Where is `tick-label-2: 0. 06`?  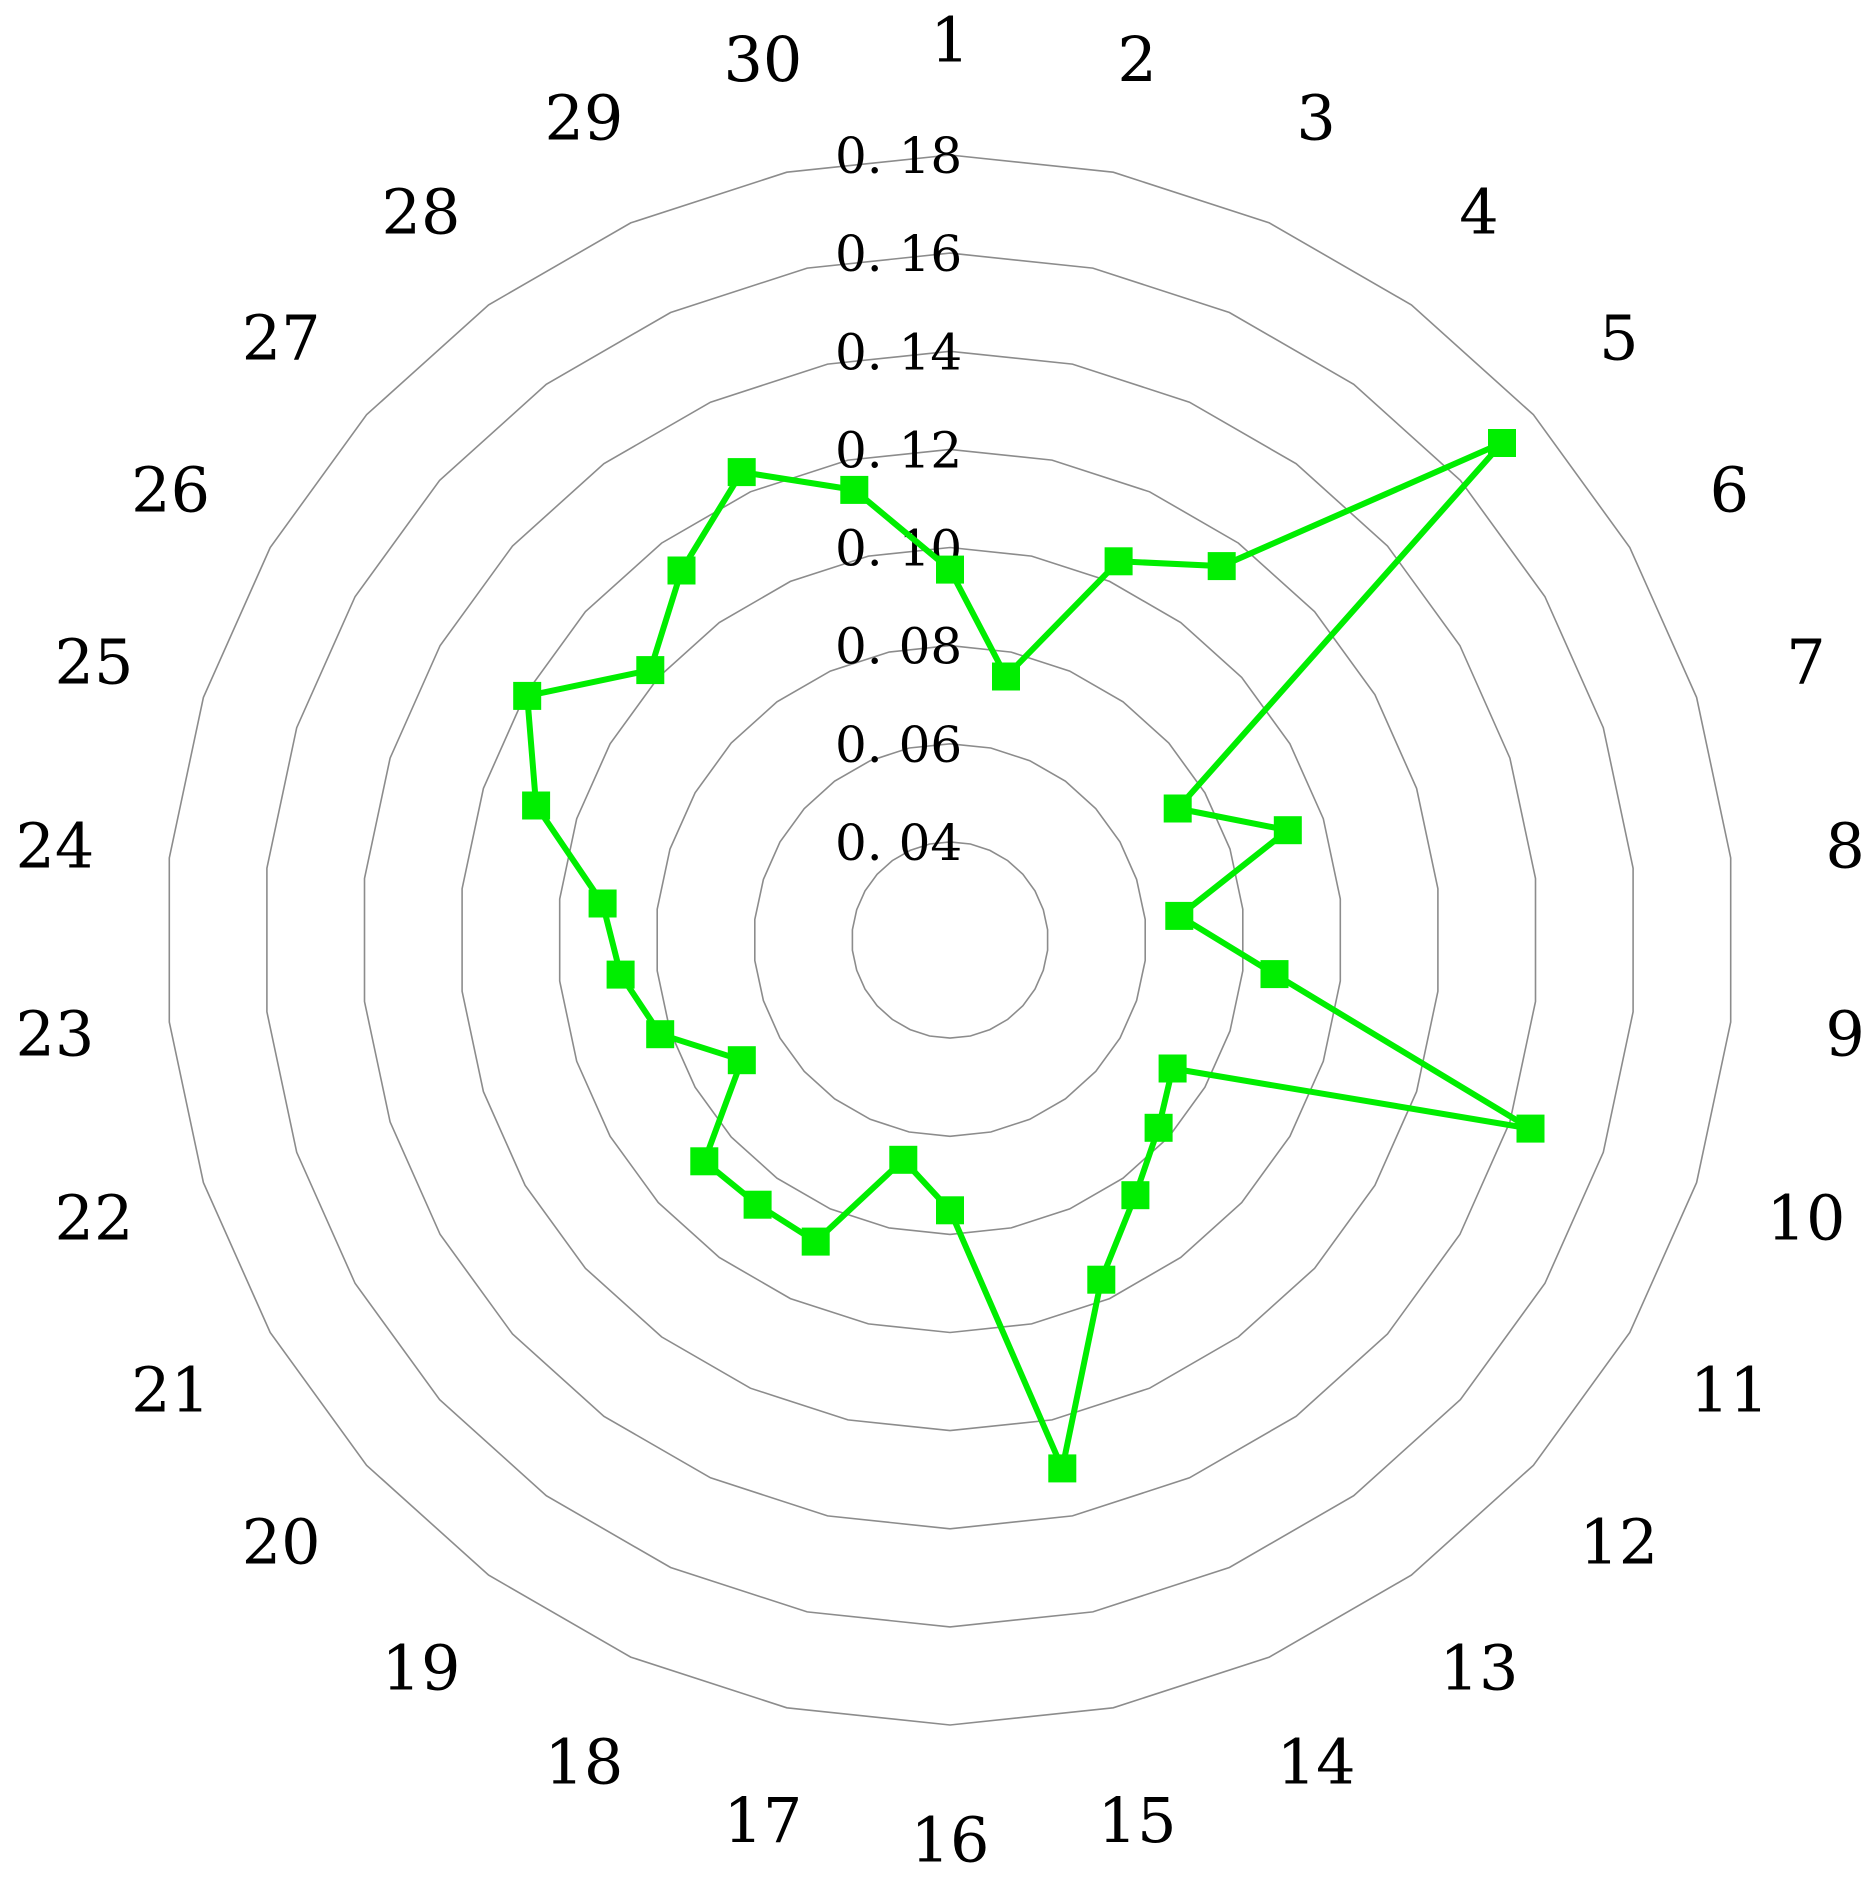
tick-label-2: 0. 06 is located at coordinates (898, 745).